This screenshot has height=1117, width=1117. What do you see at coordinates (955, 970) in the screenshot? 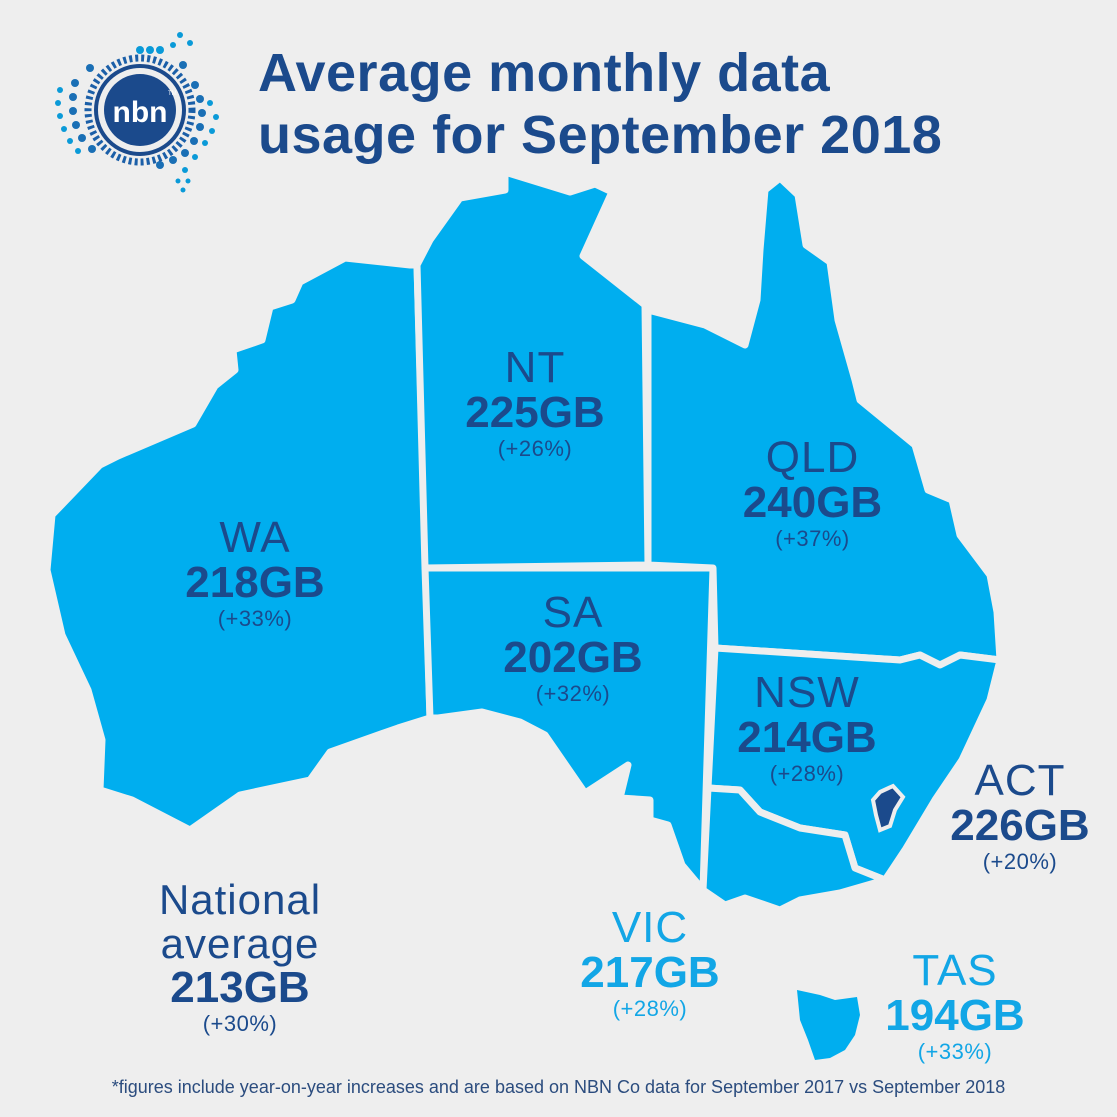
I see `state-name: TAS` at bounding box center [955, 970].